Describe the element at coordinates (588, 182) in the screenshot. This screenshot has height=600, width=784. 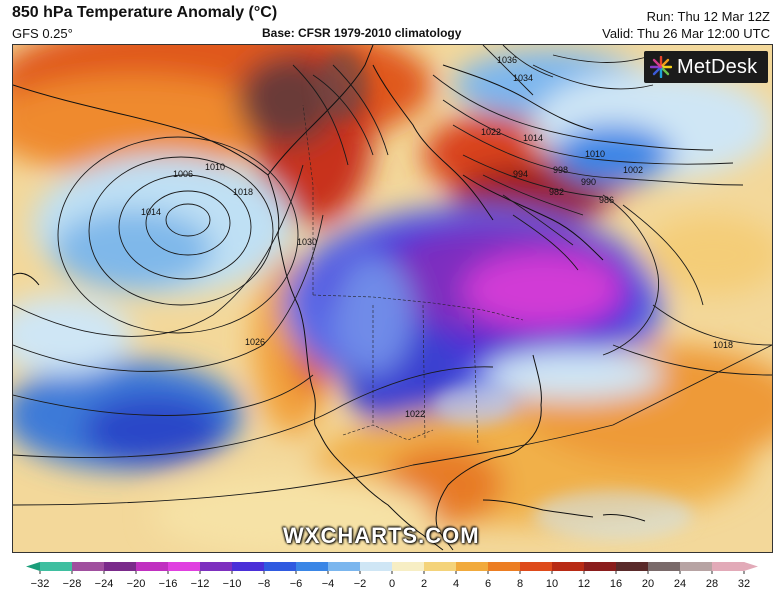
I see `isobar-label: 990` at that location.